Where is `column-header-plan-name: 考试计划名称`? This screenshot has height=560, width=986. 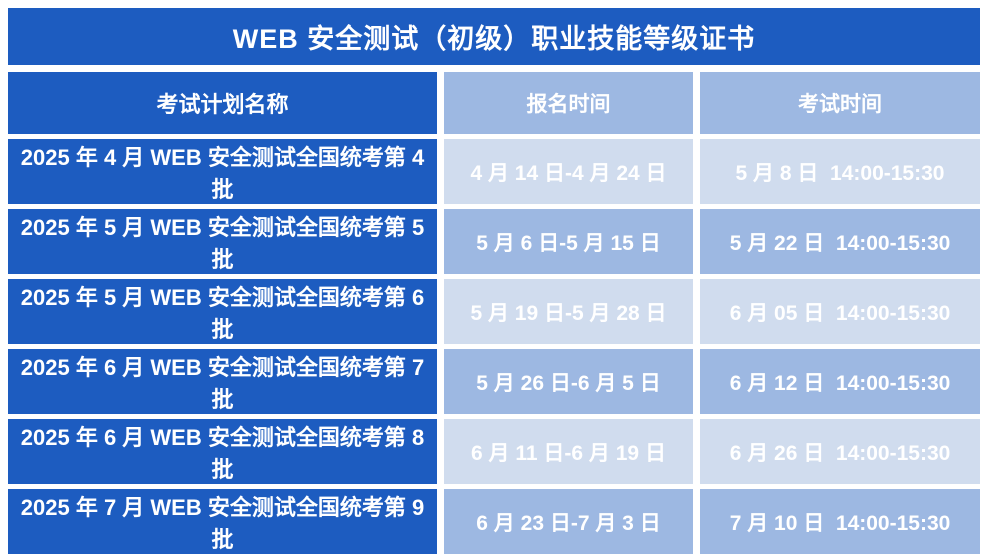
column-header-plan-name: 考试计划名称 is located at coordinates (222, 103).